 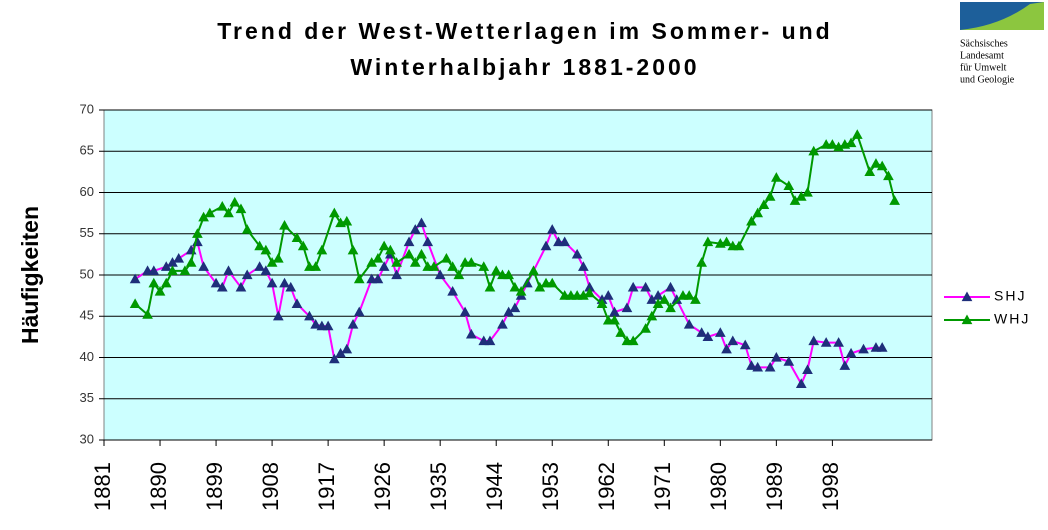 What do you see at coordinates (87, 397) in the screenshot?
I see `y-tick-label: 35` at bounding box center [87, 397].